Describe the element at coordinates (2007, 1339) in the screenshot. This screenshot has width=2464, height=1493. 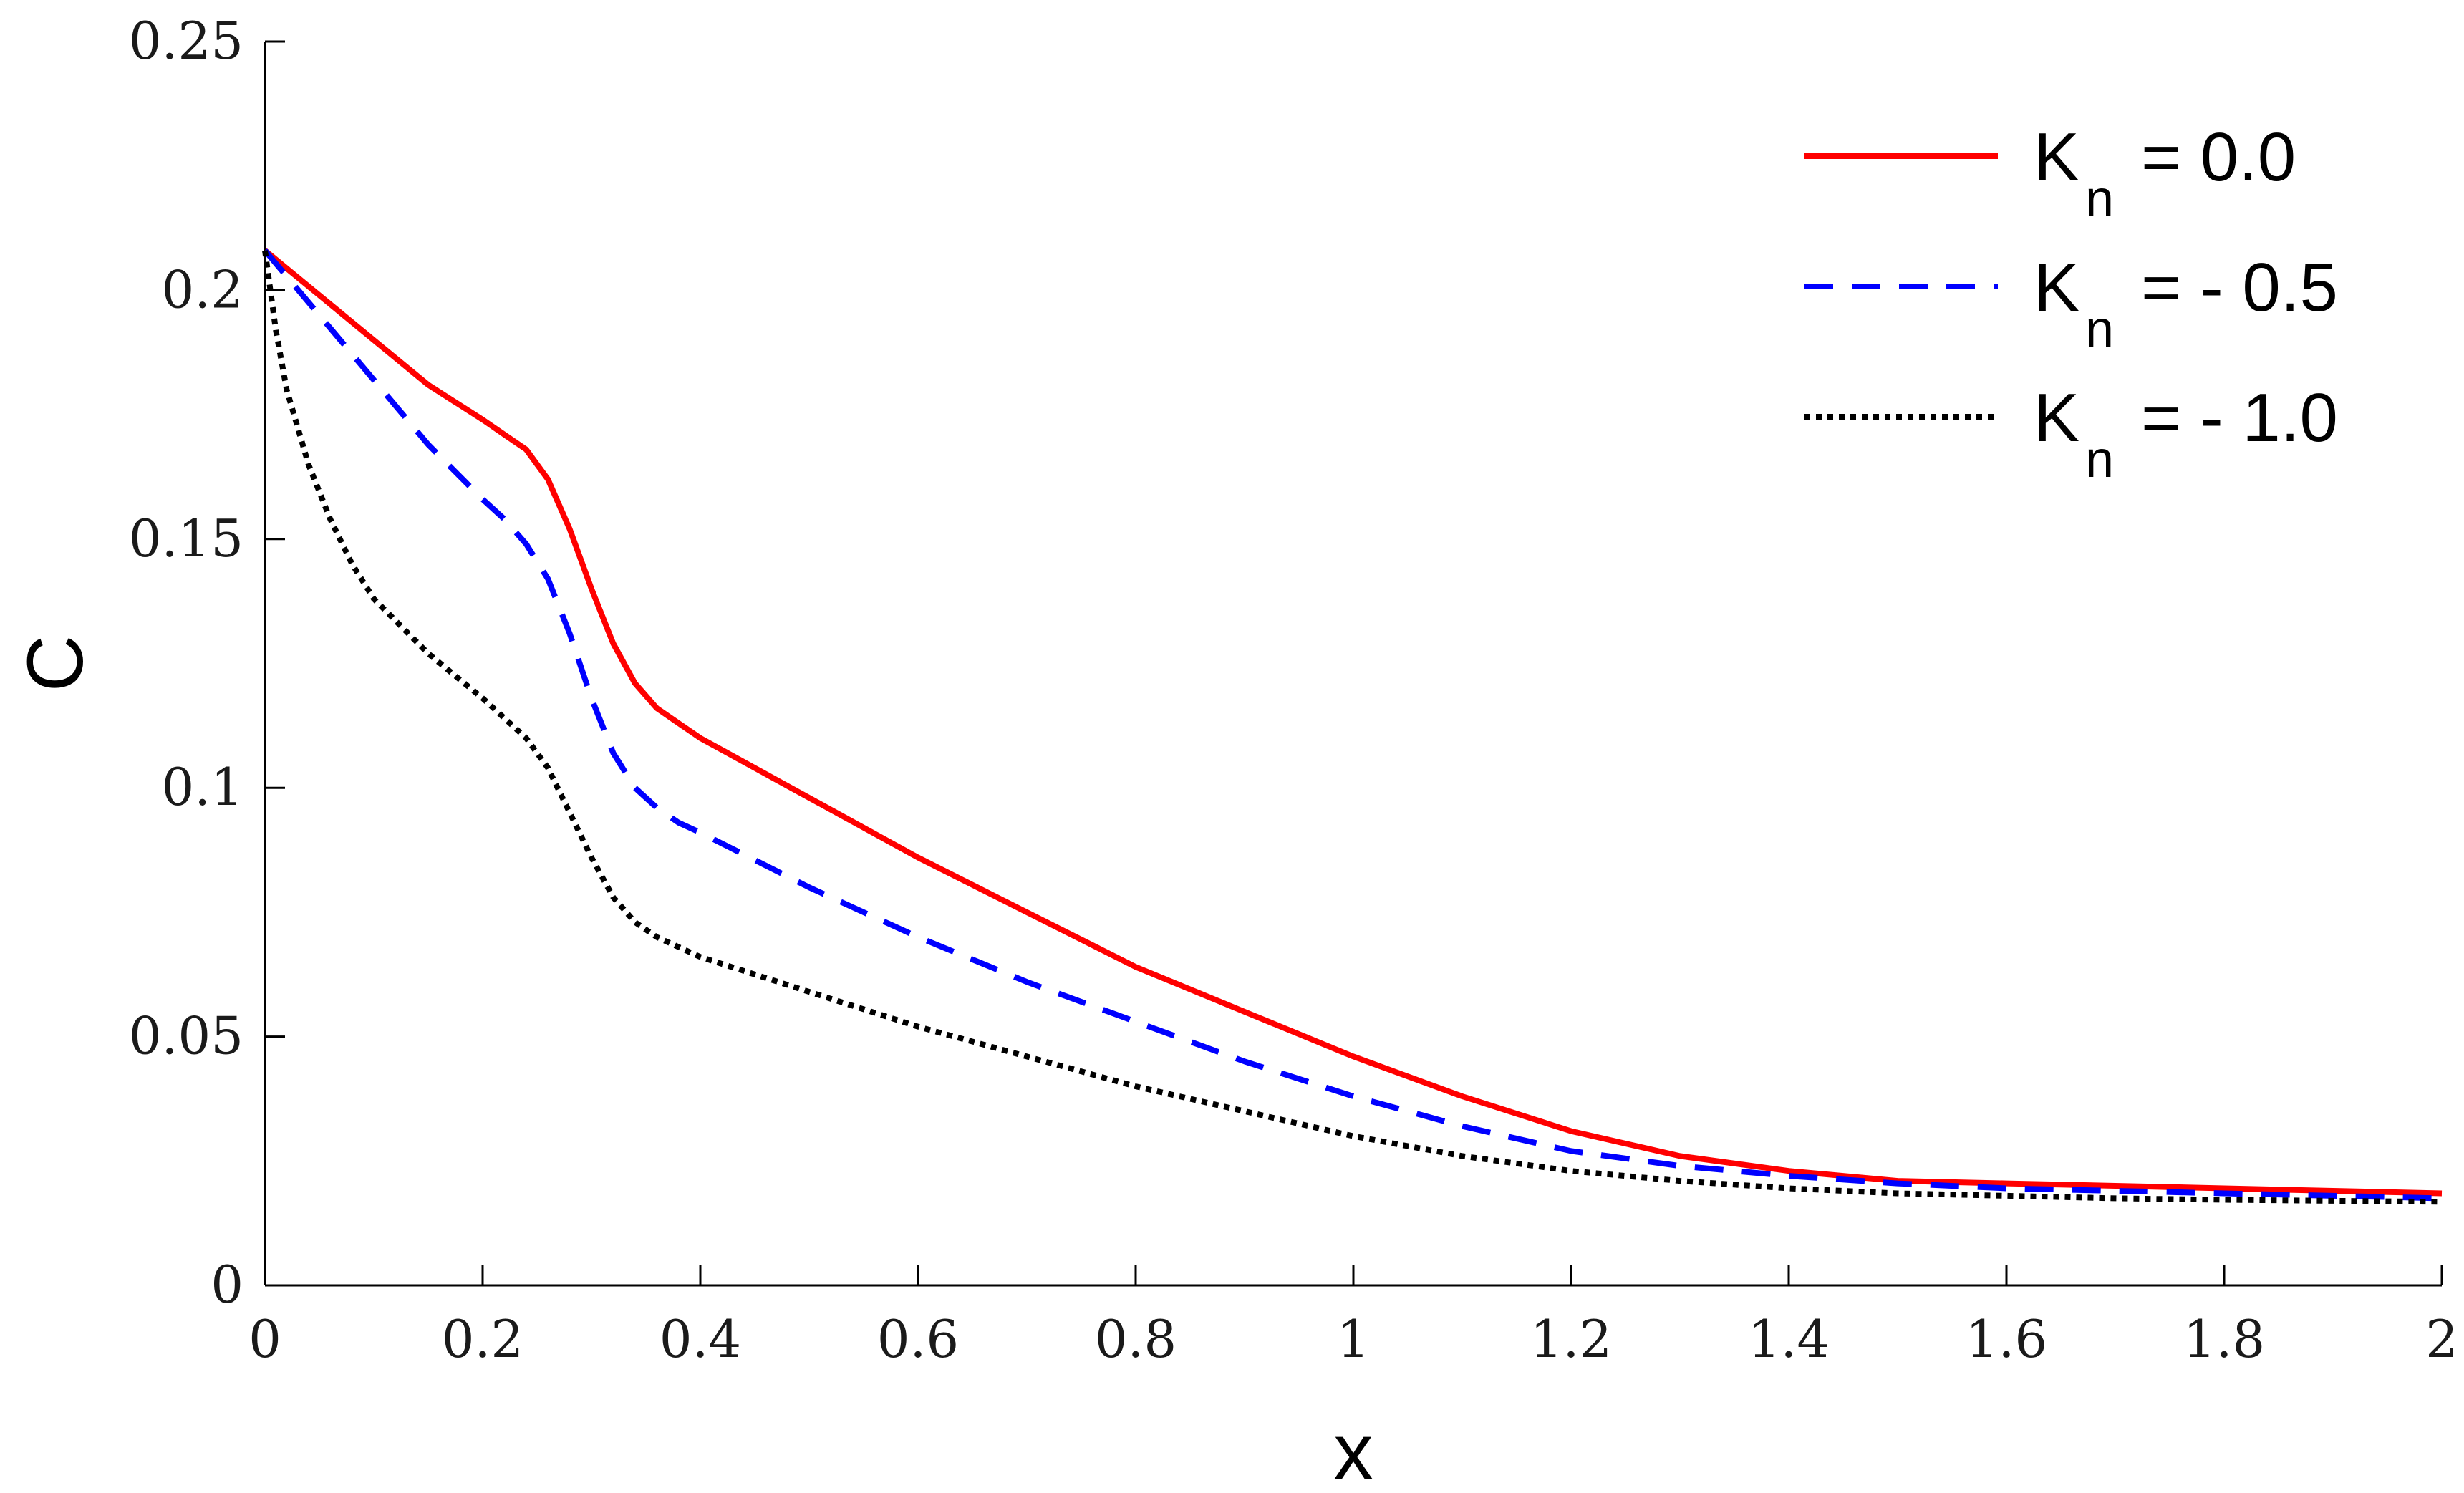
I see `x-tick-label: 1.6` at that location.